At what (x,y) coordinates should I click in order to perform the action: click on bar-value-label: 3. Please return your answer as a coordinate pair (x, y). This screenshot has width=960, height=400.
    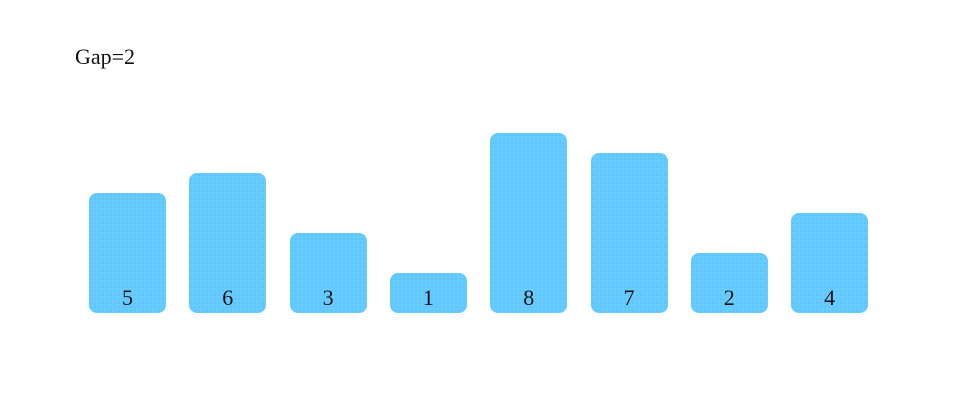
    Looking at the image, I should click on (328, 297).